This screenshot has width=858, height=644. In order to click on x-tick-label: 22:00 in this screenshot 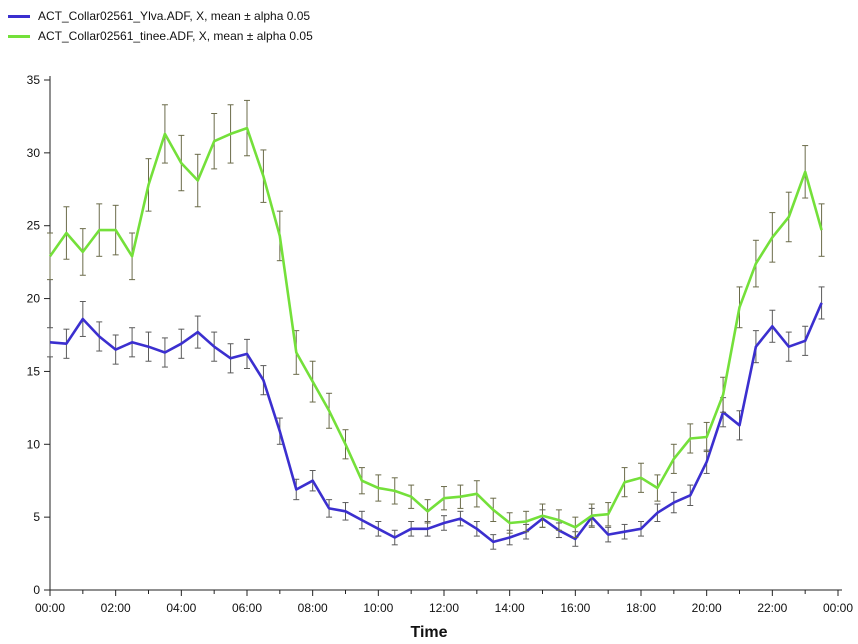, I will do `click(772, 608)`.